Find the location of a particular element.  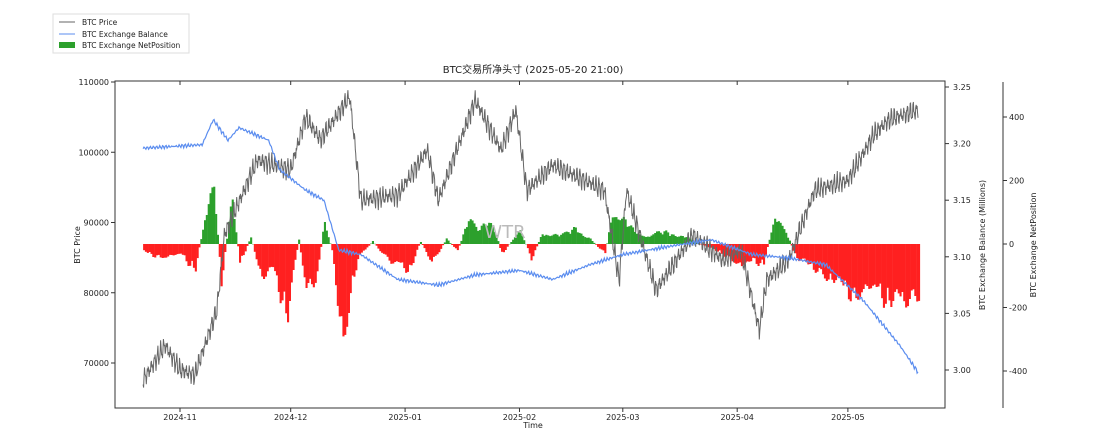

y-left-tick-label: 80000 is located at coordinates (96, 293).